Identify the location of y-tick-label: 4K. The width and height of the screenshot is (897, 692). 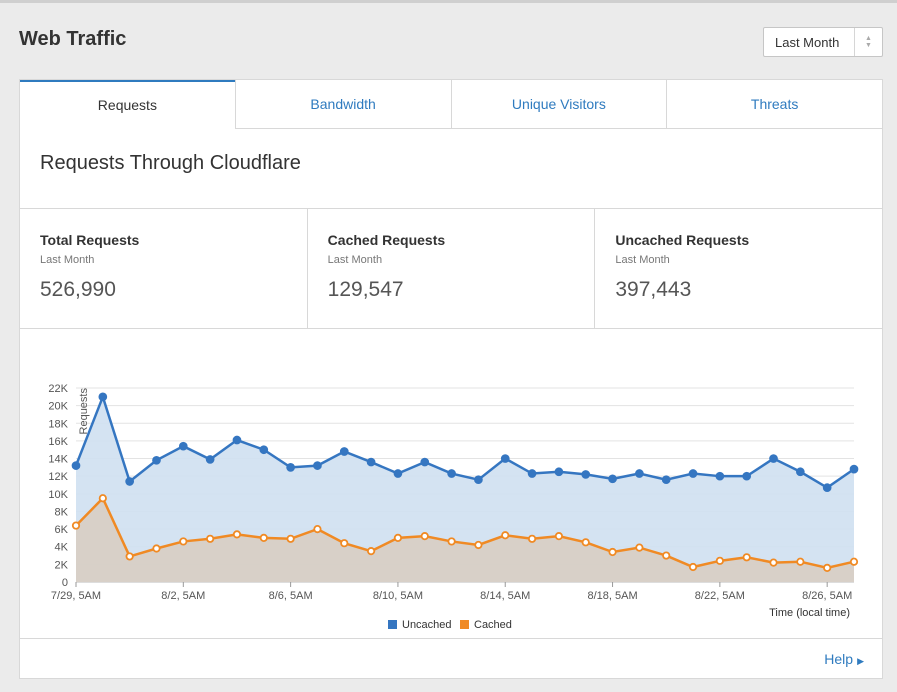
(62, 548).